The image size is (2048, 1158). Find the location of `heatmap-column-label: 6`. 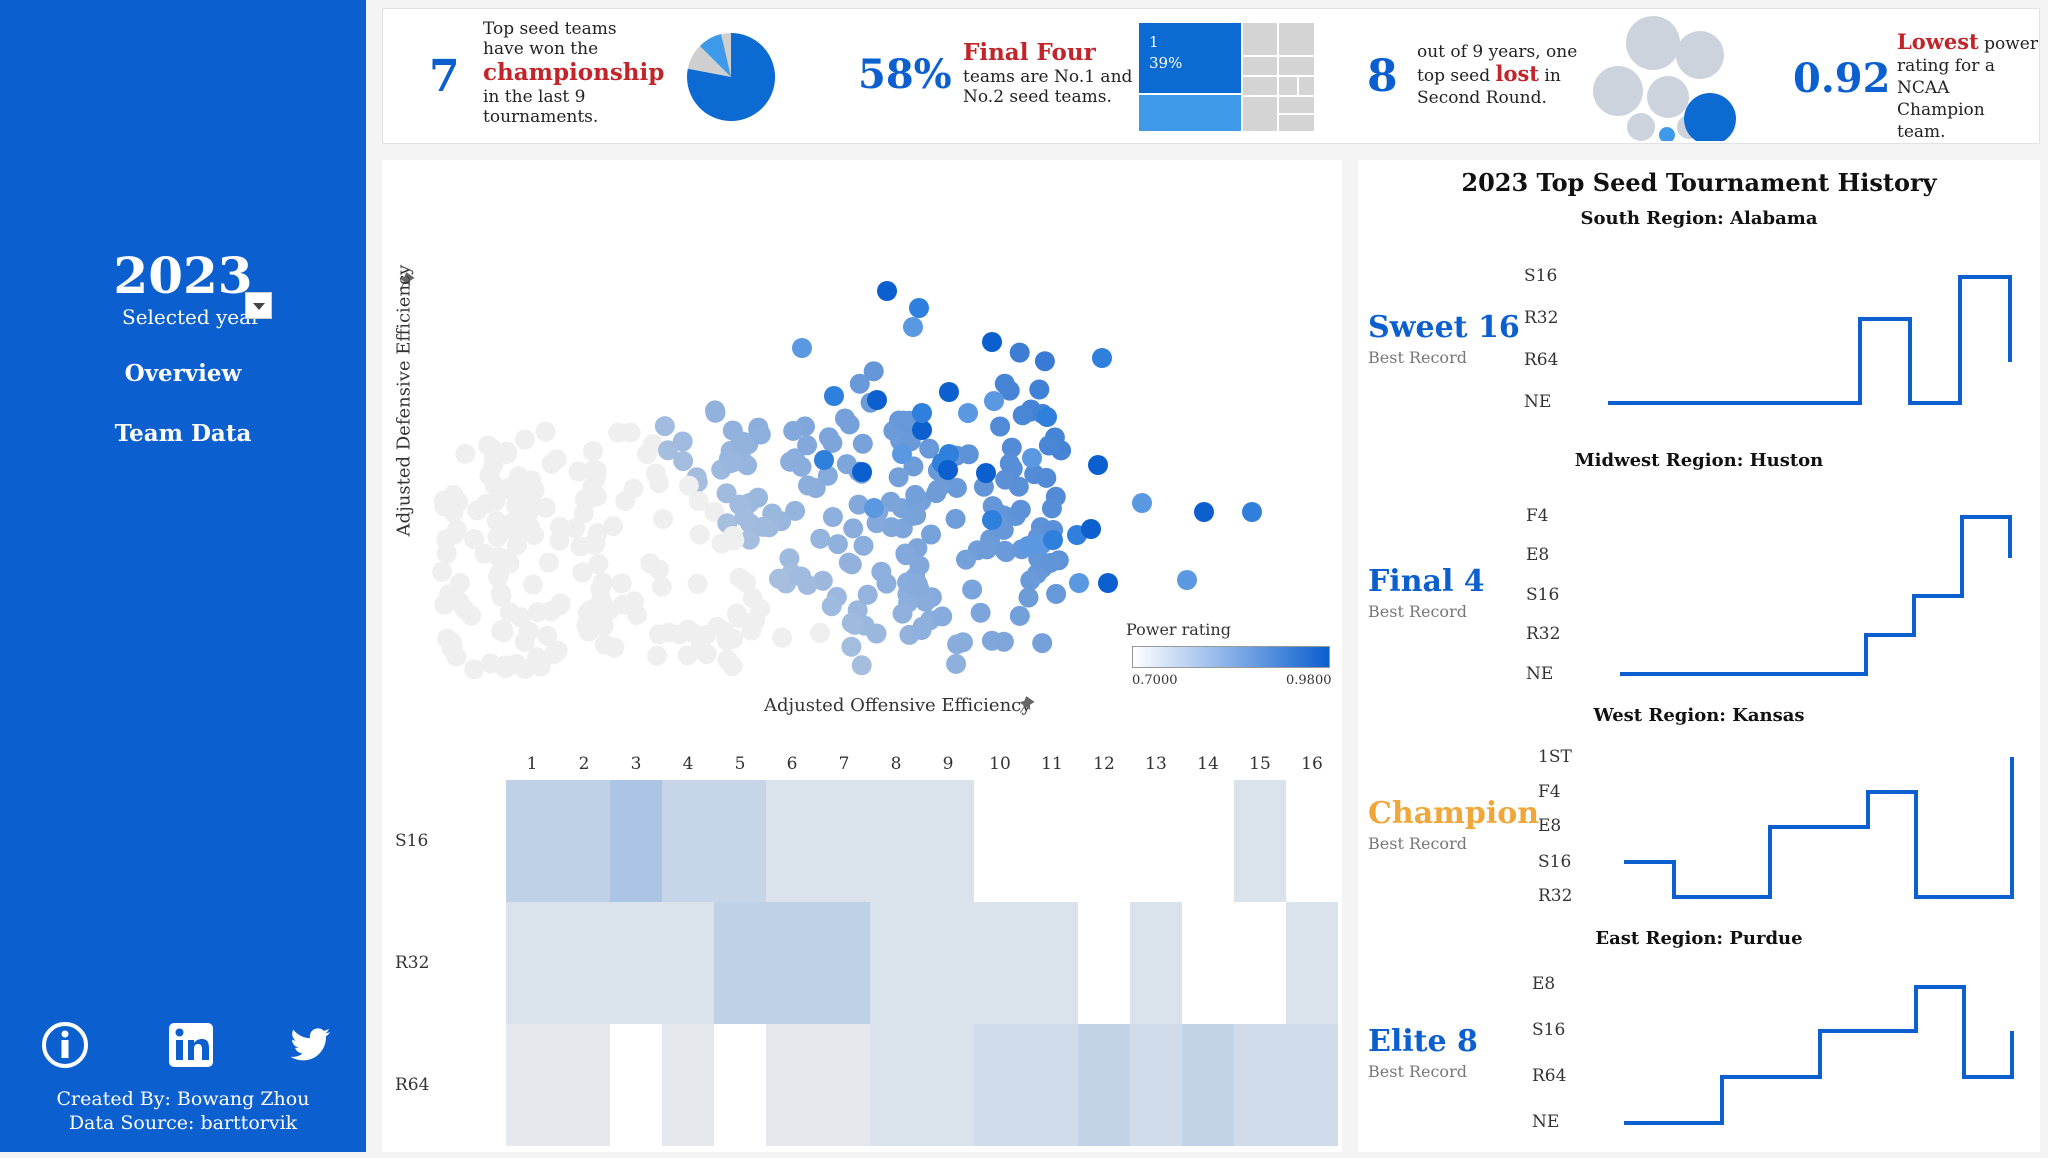

heatmap-column-label: 6 is located at coordinates (792, 764).